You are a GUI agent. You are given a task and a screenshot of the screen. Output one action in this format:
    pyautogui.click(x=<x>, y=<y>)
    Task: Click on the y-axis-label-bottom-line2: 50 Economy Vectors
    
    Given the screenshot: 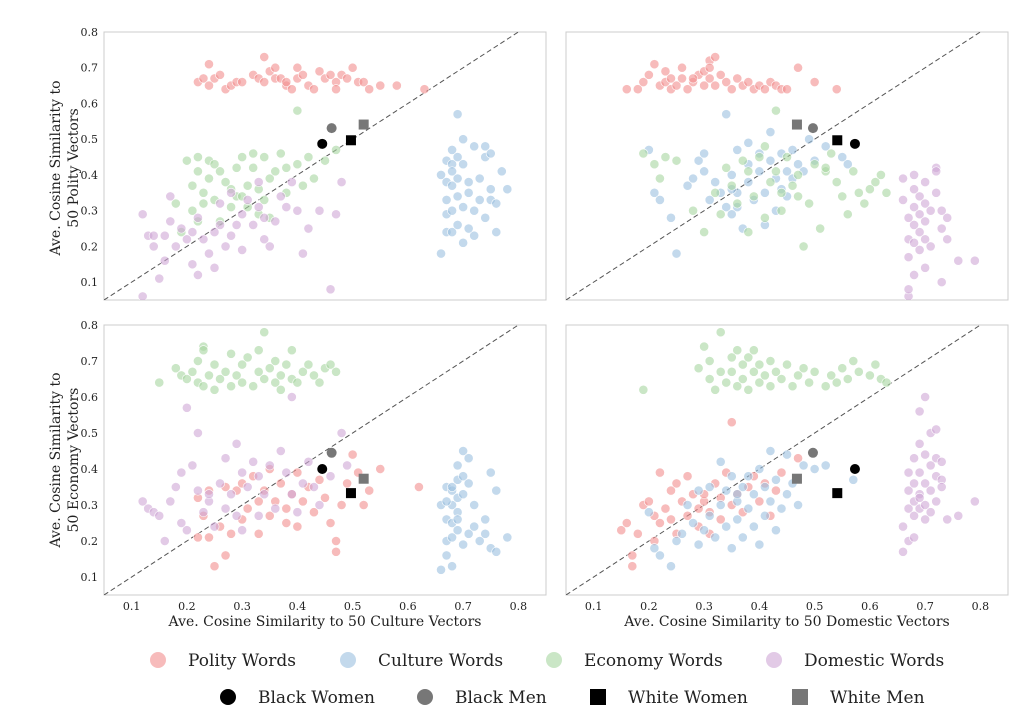 What is the action you would take?
    pyautogui.click(x=74, y=460)
    